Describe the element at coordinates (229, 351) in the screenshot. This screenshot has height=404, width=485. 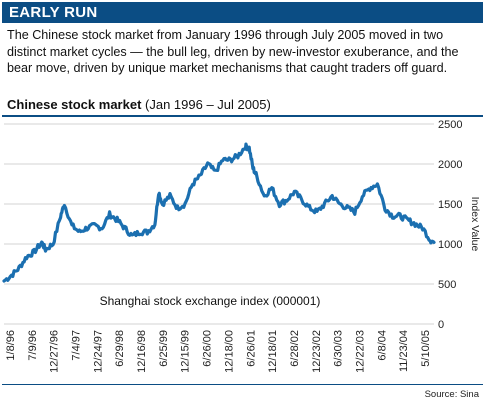
I see `x-tick-label: 12/18/00` at that location.